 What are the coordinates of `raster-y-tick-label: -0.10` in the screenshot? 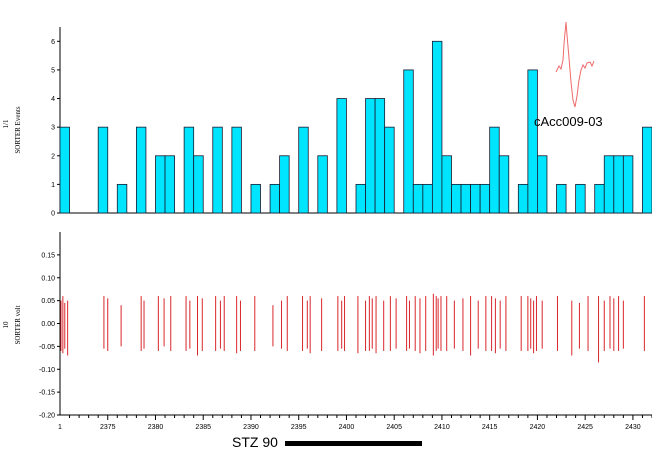 It's located at (47, 370).